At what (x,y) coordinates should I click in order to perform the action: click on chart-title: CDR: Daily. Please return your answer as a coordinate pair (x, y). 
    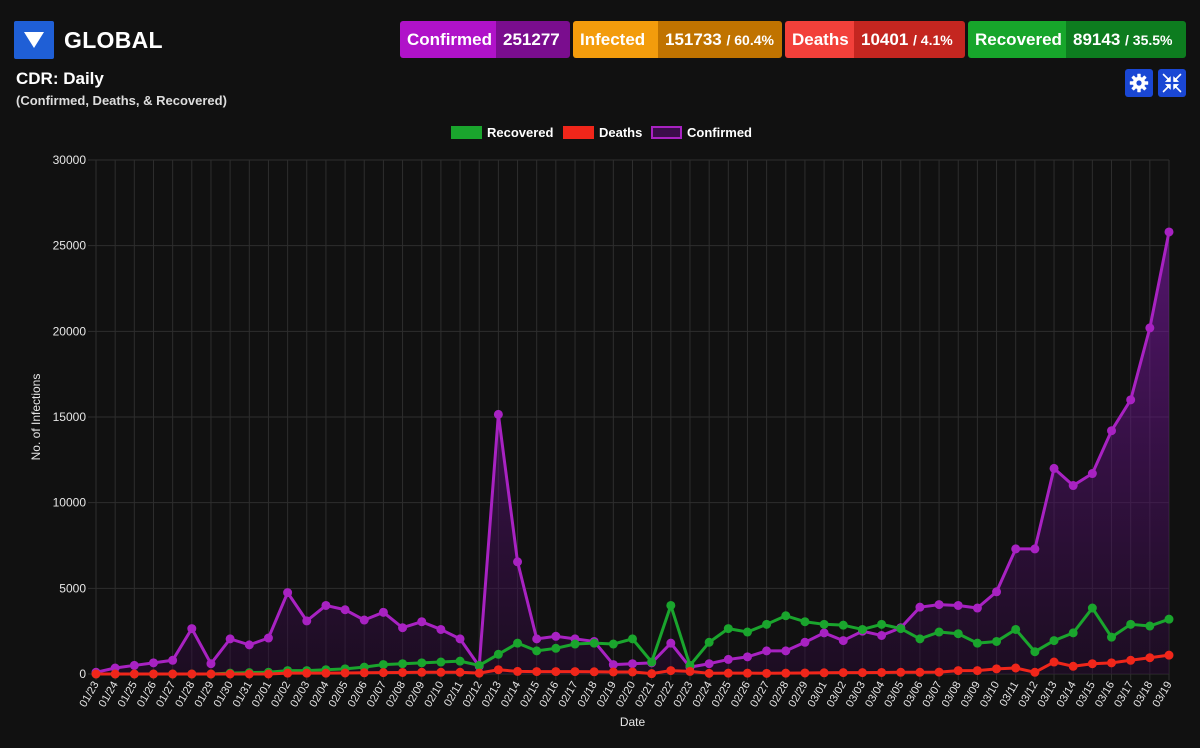
    Looking at the image, I should click on (60, 78).